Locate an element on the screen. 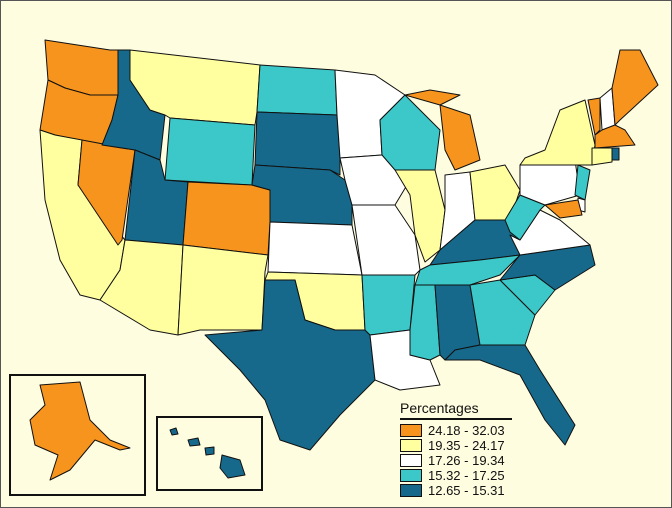 The image size is (672, 508). legend-item: 19.35 - 24.17 is located at coordinates (456, 445).